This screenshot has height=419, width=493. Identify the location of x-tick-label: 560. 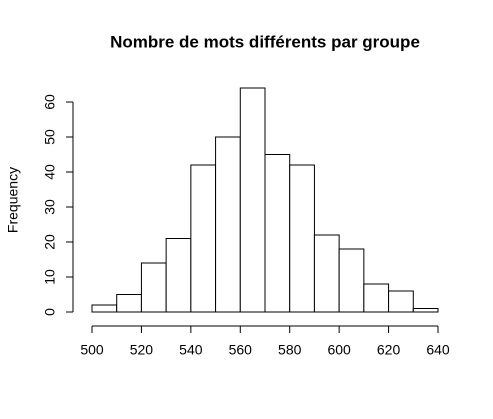
(241, 350).